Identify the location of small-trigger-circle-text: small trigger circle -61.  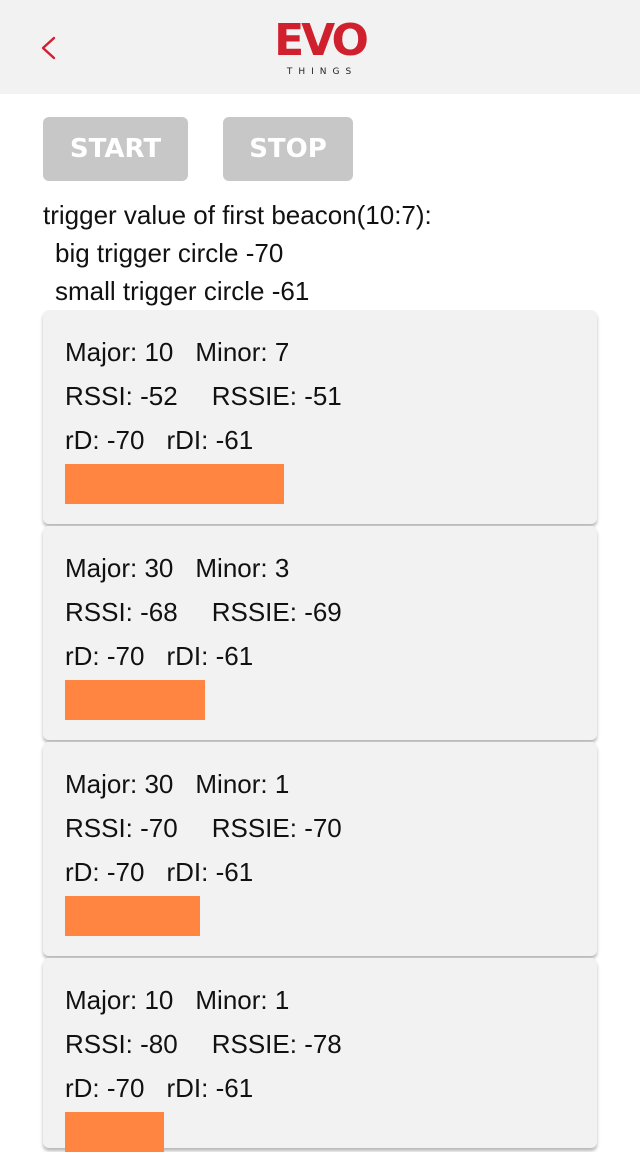
(182, 291).